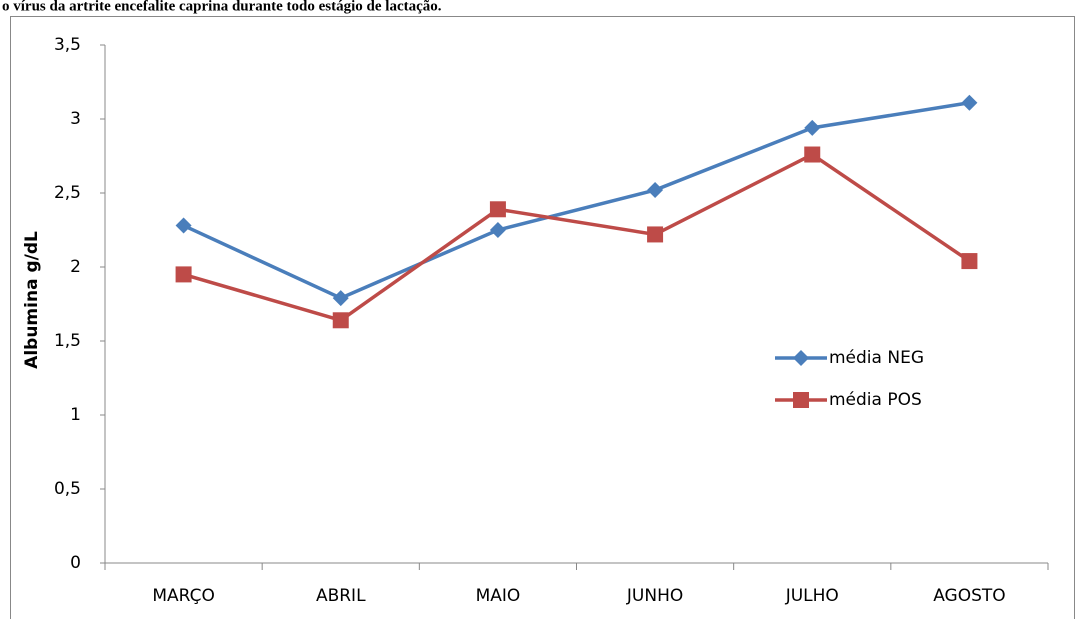  What do you see at coordinates (812, 596) in the screenshot?
I see `x-tick-label: JULHO` at bounding box center [812, 596].